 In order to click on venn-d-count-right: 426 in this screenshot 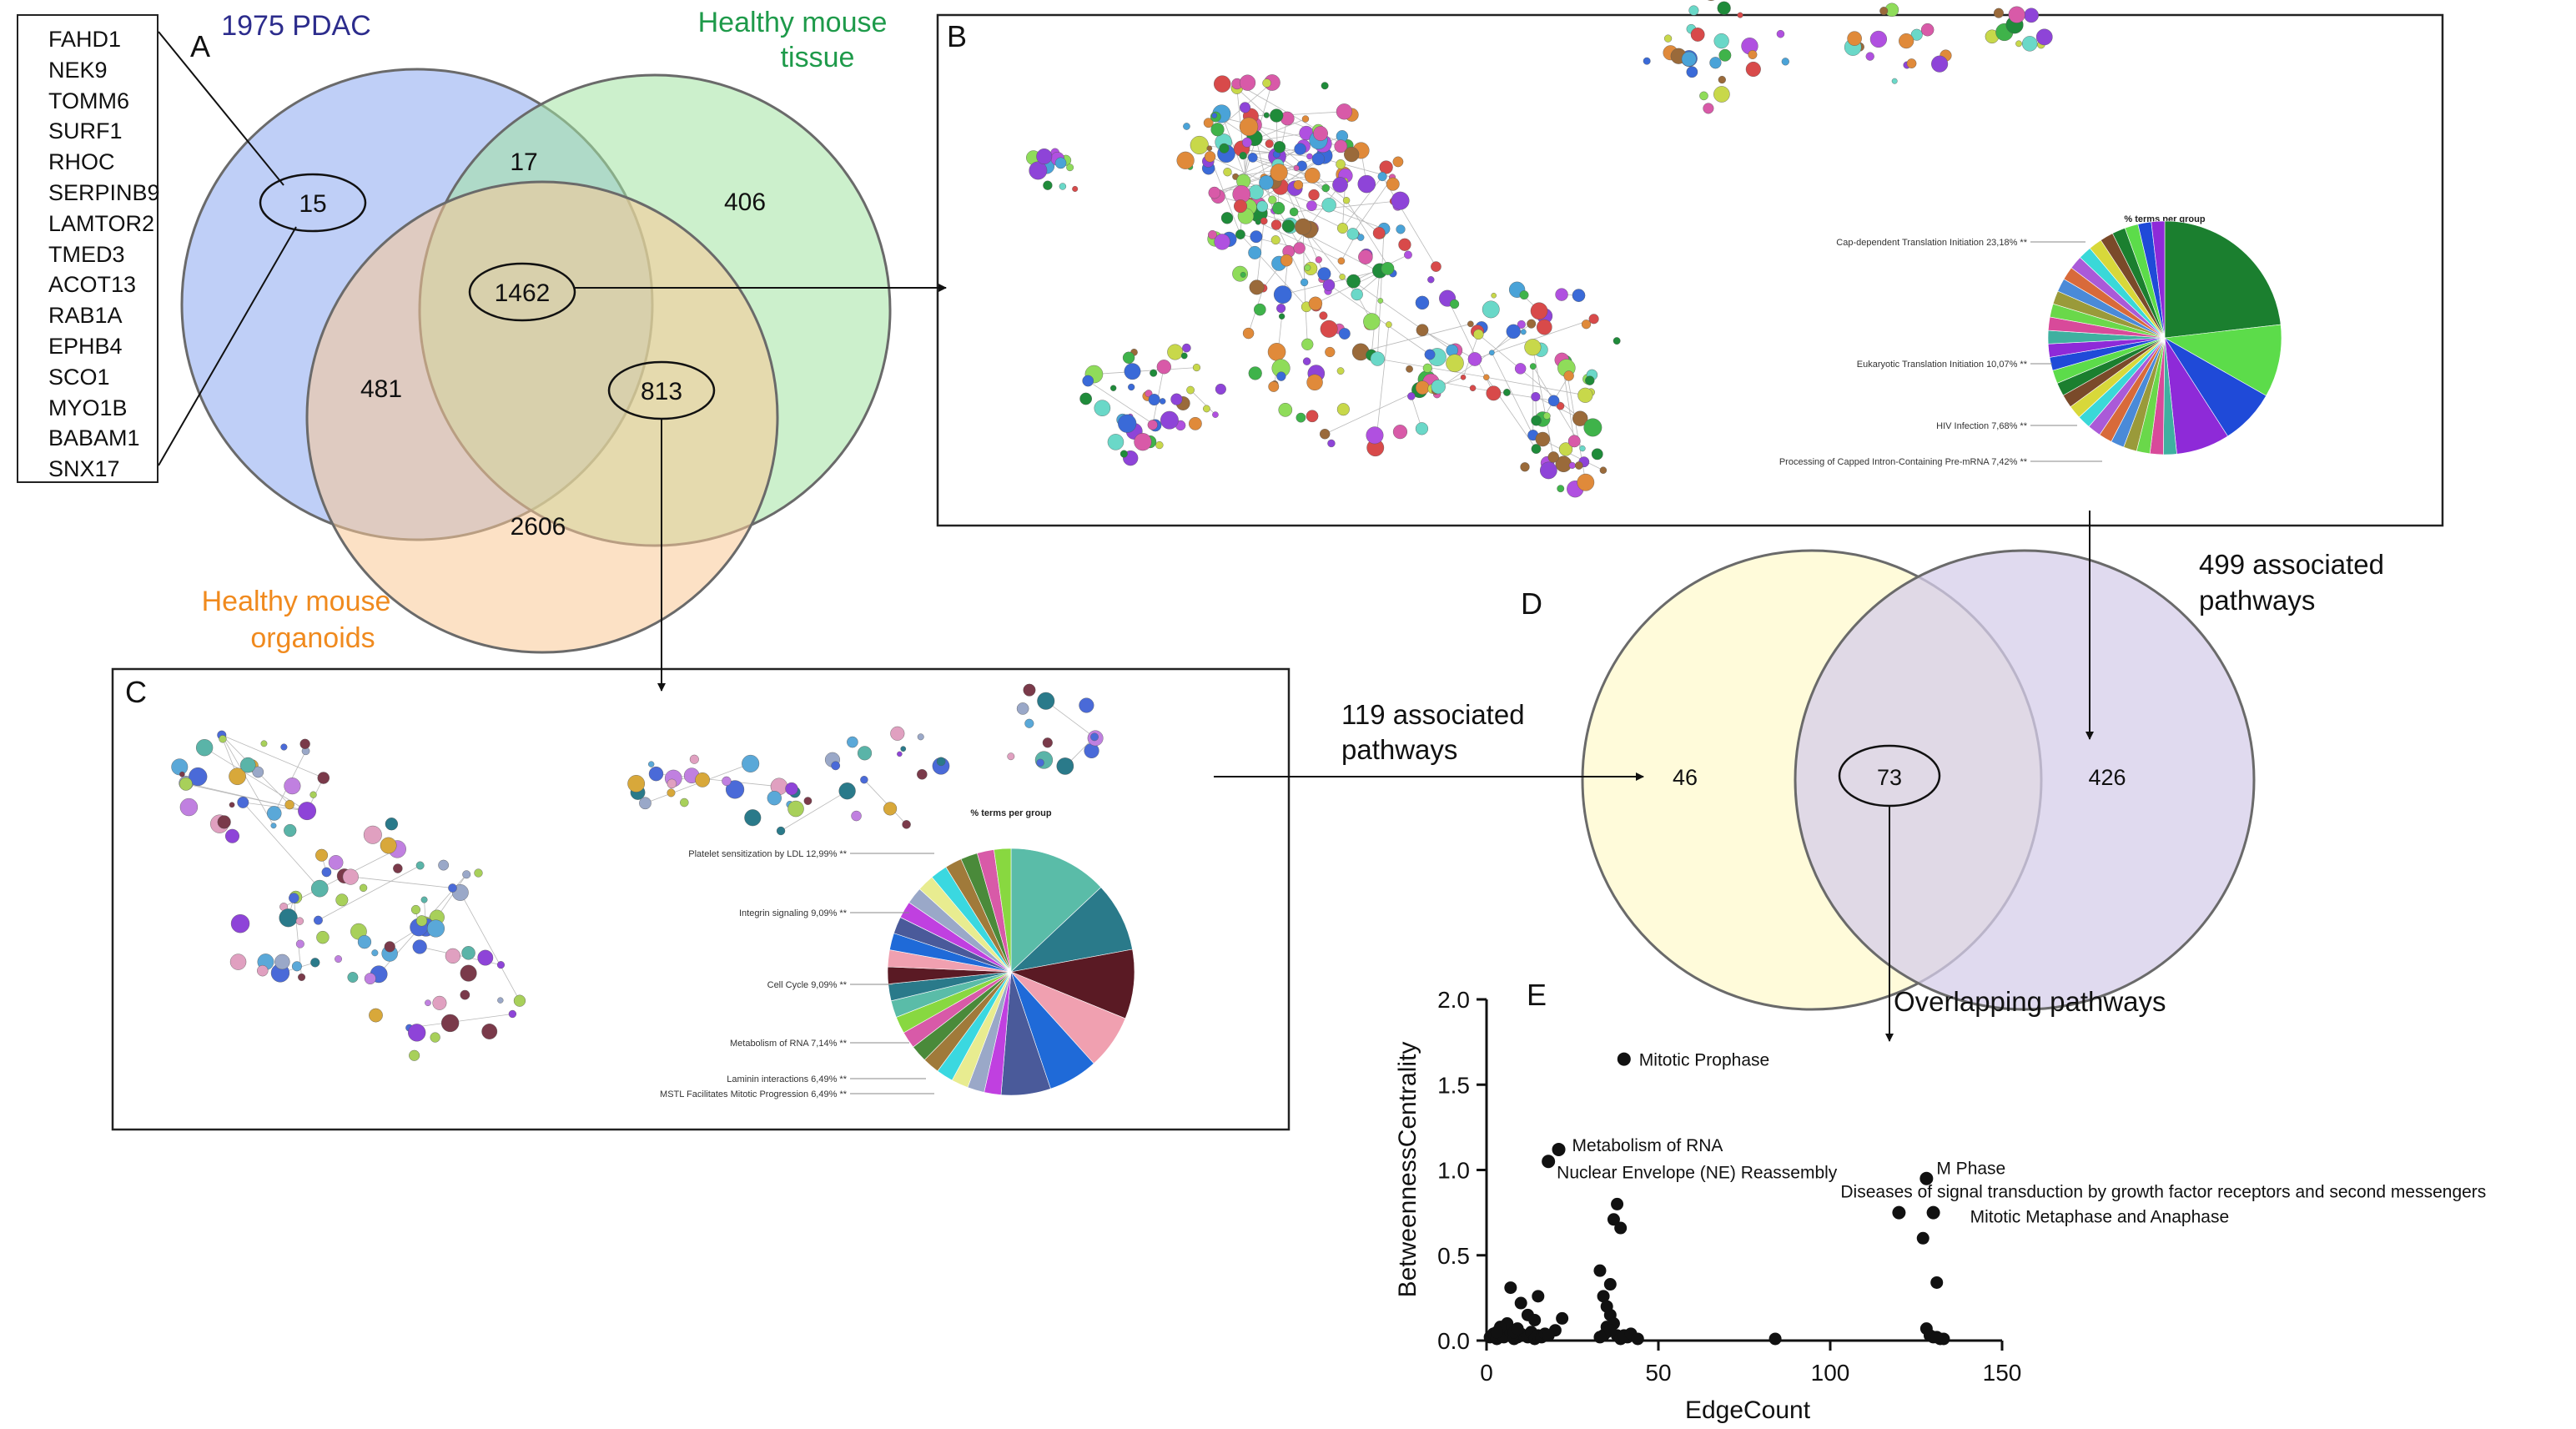, I will do `click(2107, 777)`.